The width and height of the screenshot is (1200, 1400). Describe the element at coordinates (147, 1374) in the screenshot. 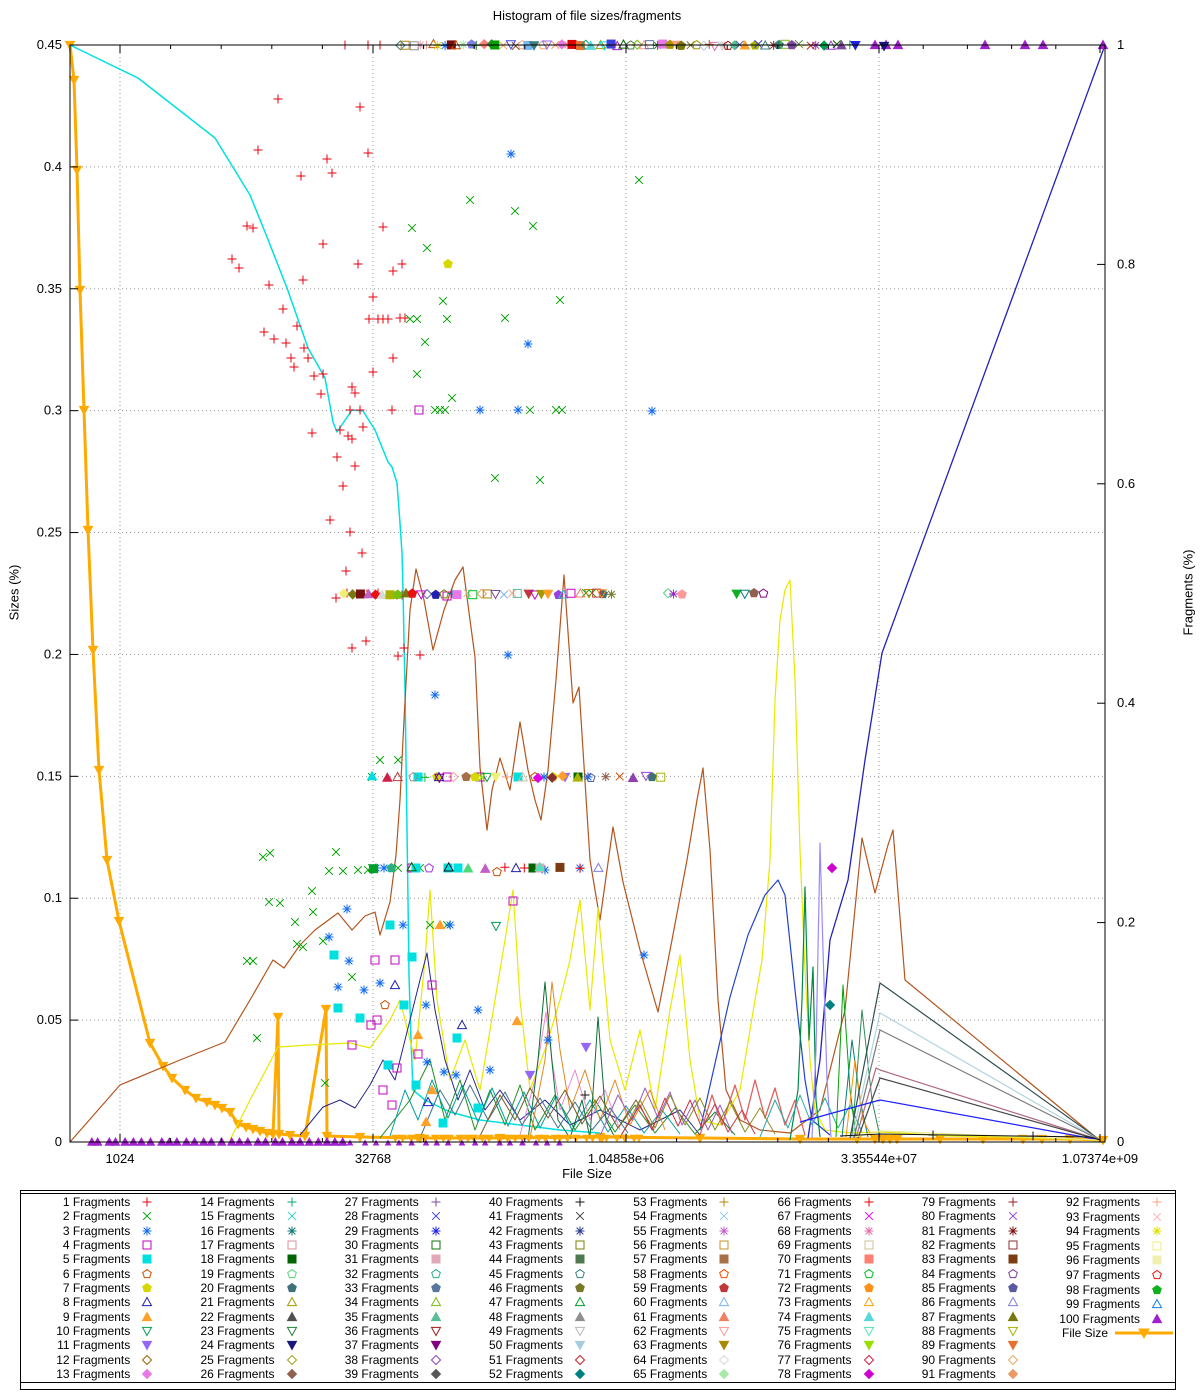

I see `diamond-marker-icon` at that location.